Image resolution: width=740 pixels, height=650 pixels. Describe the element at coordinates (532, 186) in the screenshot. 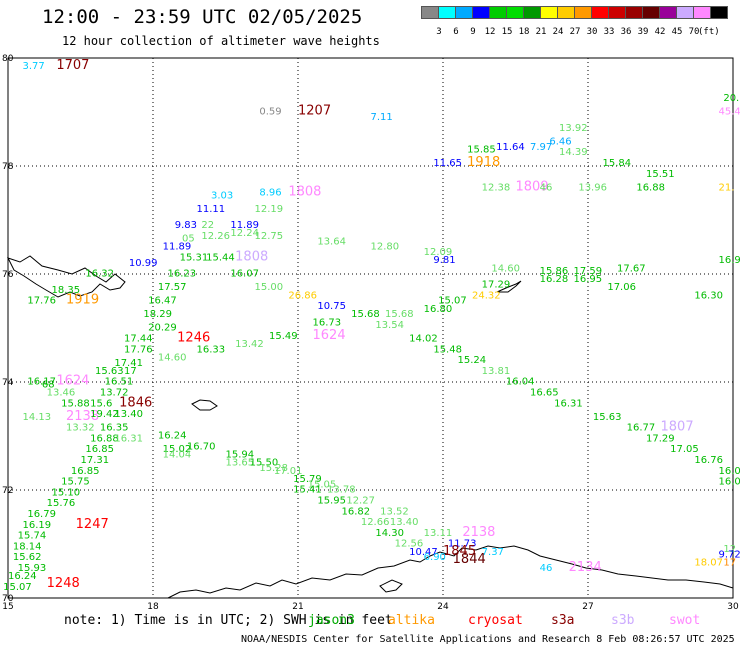

I see `pass-time-label: 1809` at that location.